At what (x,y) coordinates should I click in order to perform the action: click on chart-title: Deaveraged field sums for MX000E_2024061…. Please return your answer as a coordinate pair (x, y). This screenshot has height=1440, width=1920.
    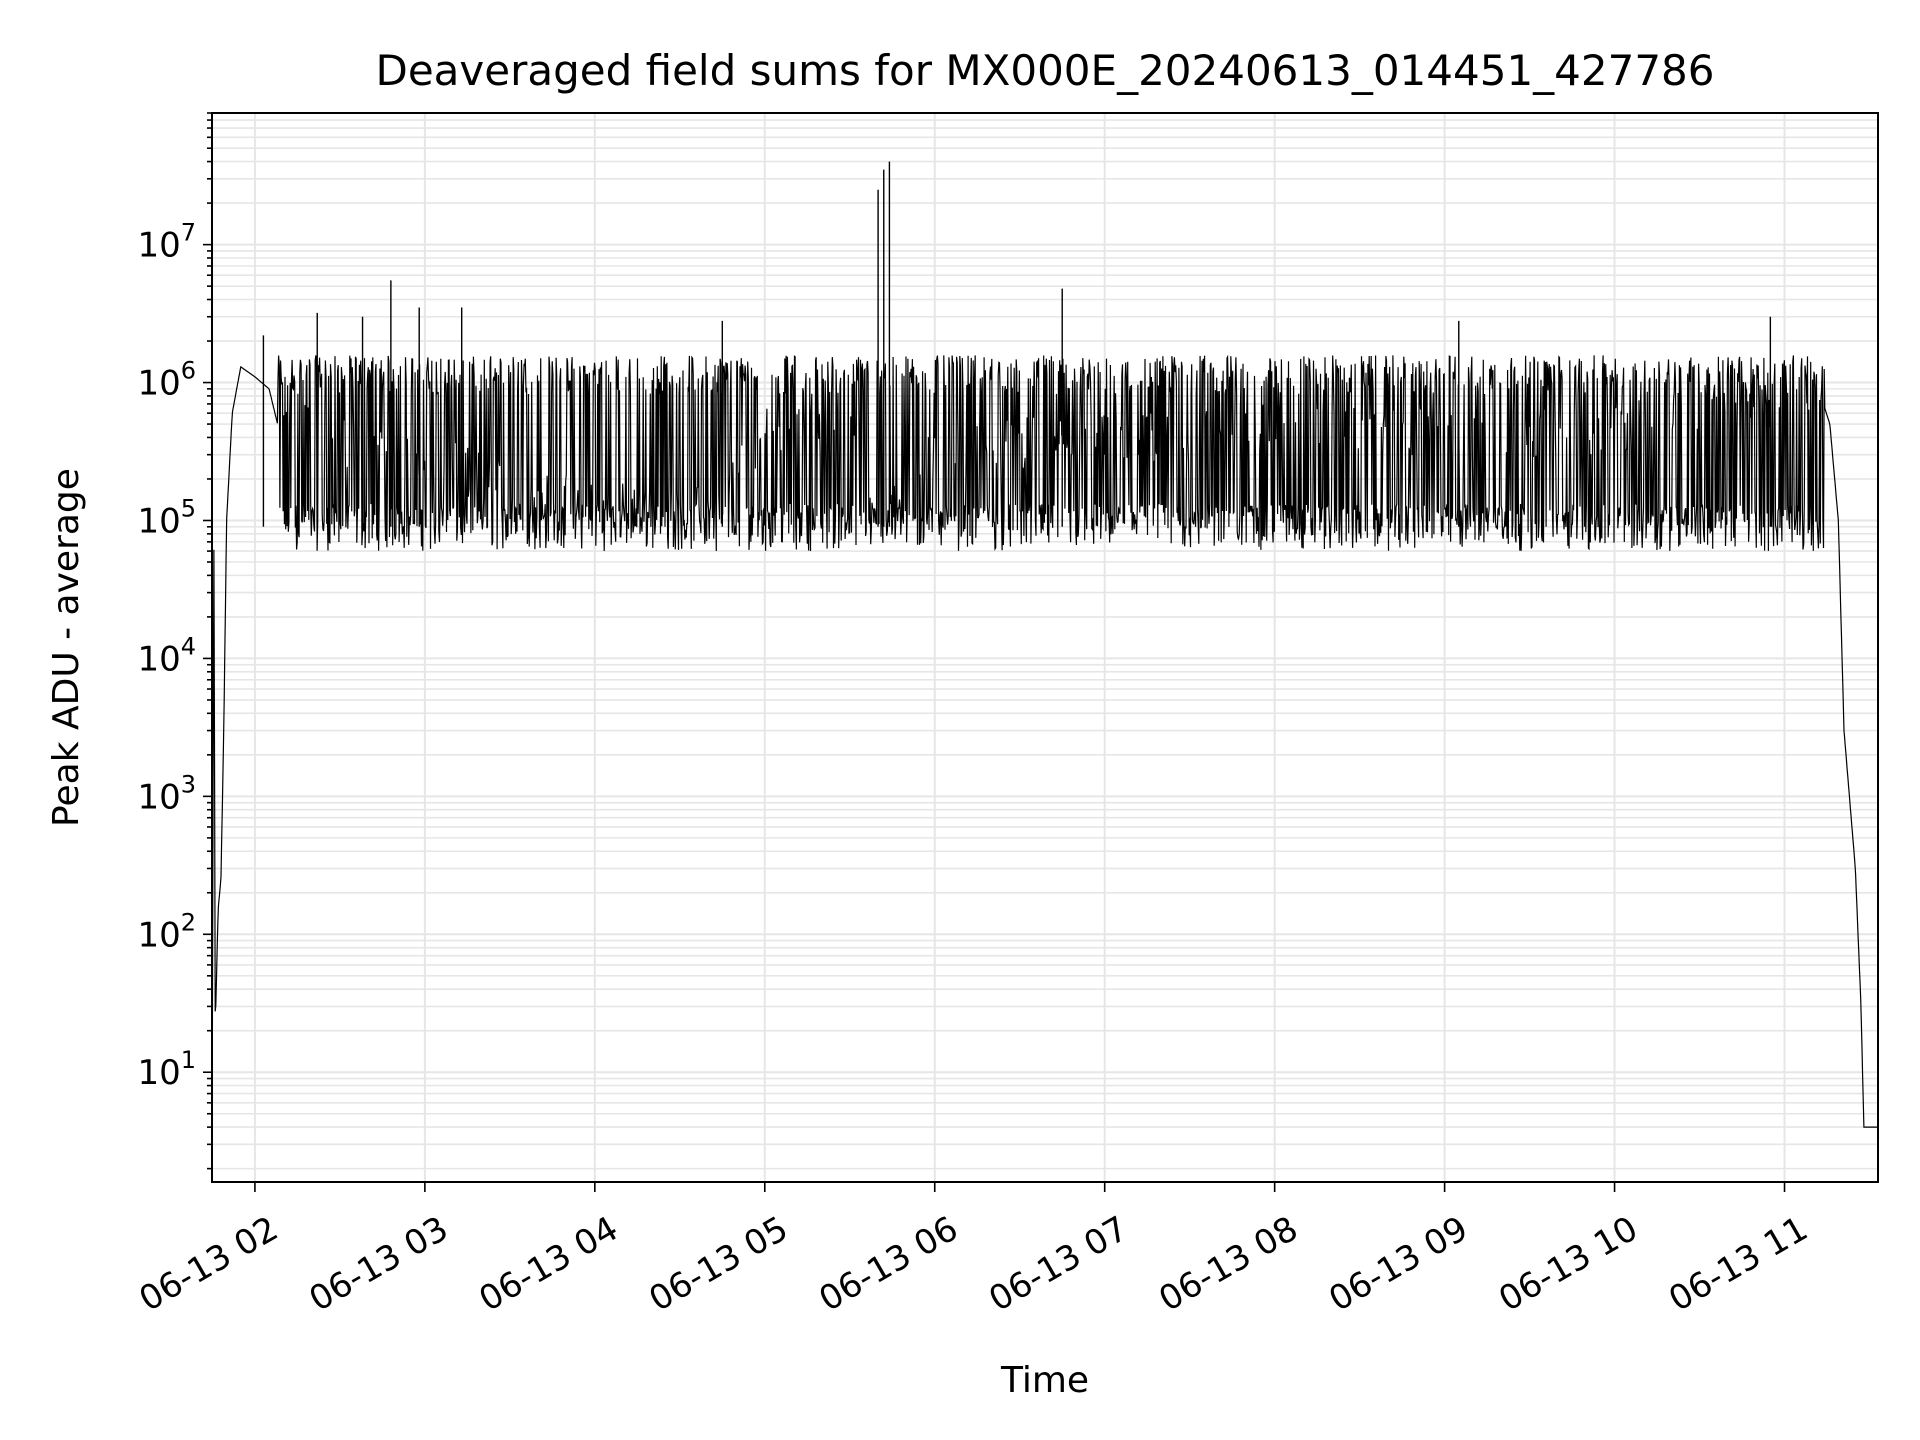
    Looking at the image, I should click on (1045, 70).